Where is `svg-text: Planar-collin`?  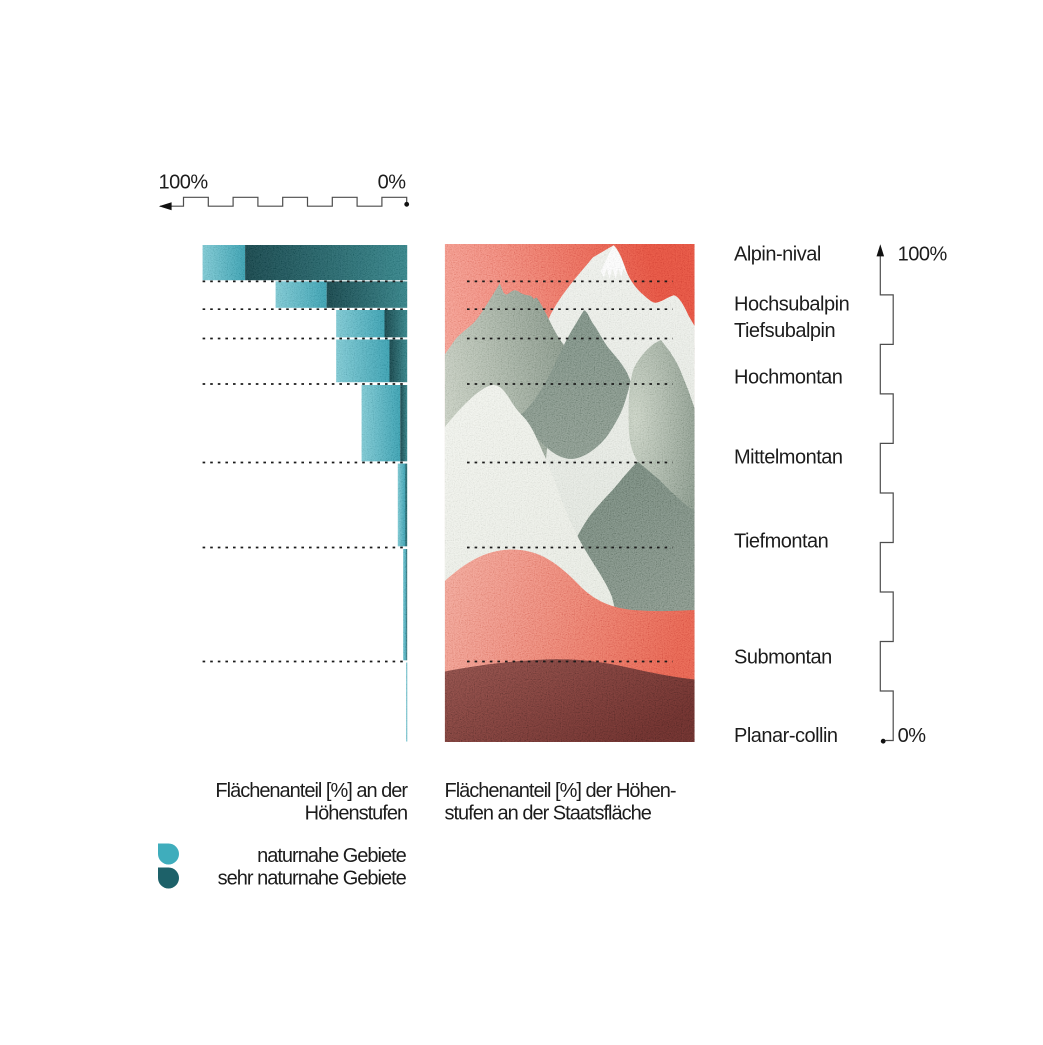 svg-text: Planar-collin is located at coordinates (786, 736).